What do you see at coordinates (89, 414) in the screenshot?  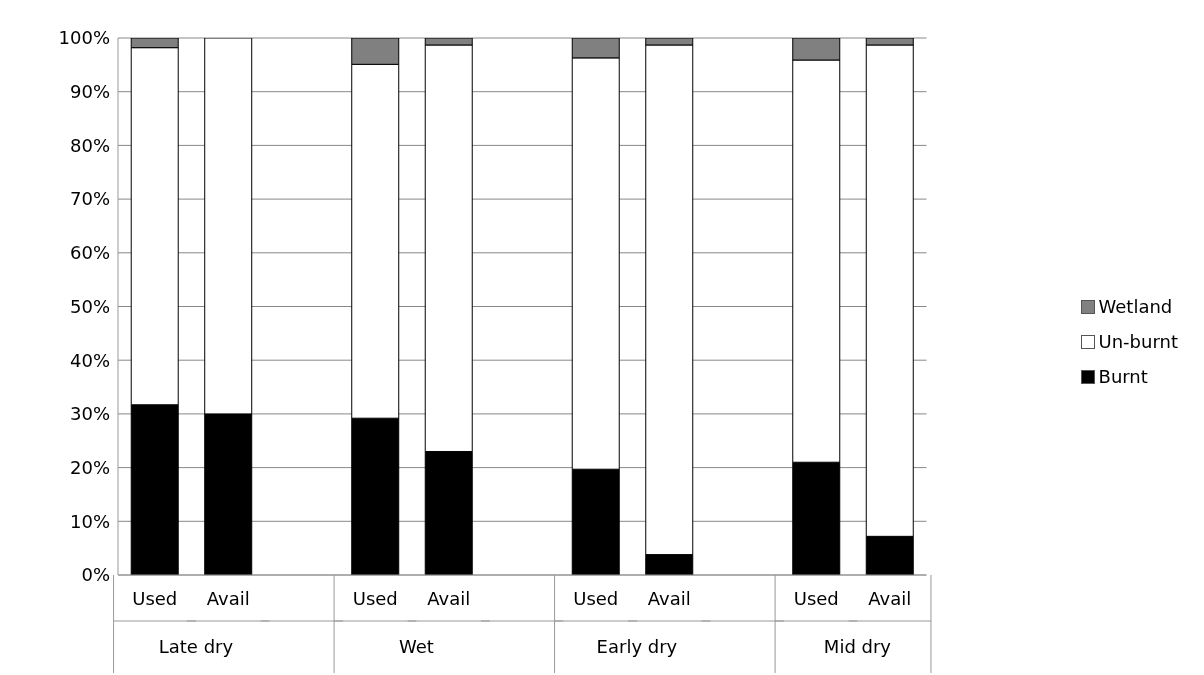 I see `y-tick-label: 30%` at bounding box center [89, 414].